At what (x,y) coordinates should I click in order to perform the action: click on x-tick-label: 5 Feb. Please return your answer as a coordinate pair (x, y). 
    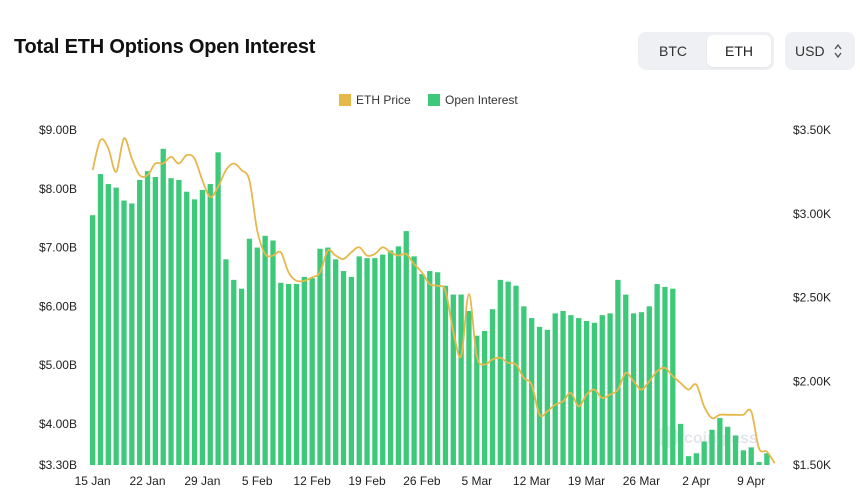
    Looking at the image, I should click on (257, 481).